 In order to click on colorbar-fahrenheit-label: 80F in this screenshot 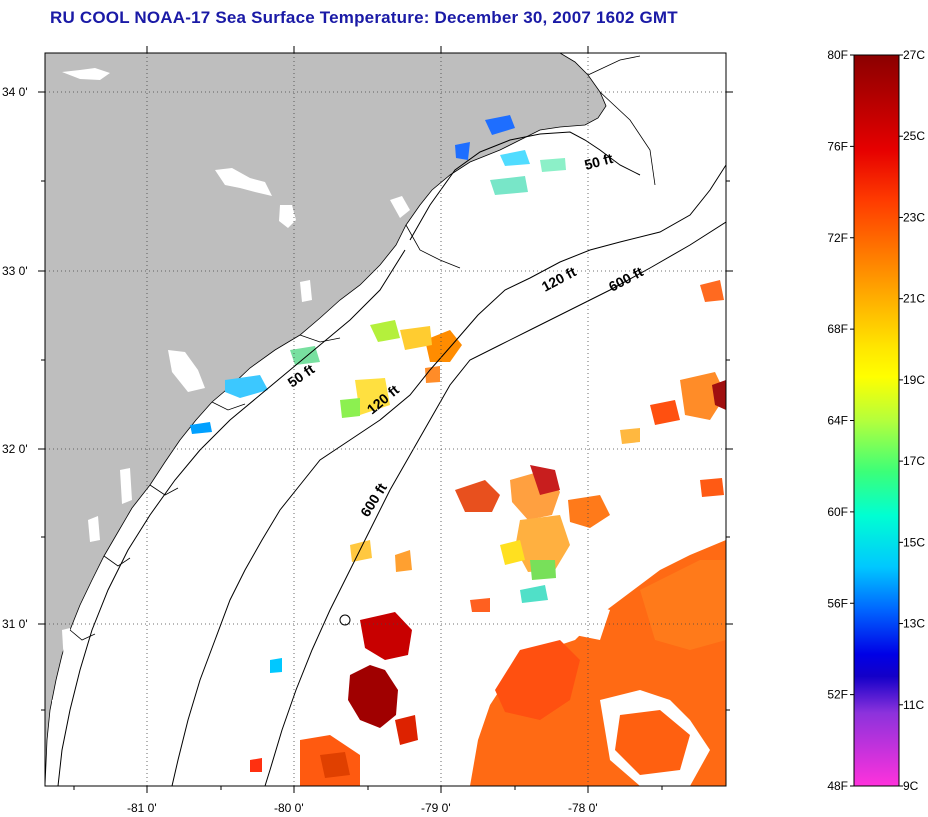, I will do `click(837, 55)`.